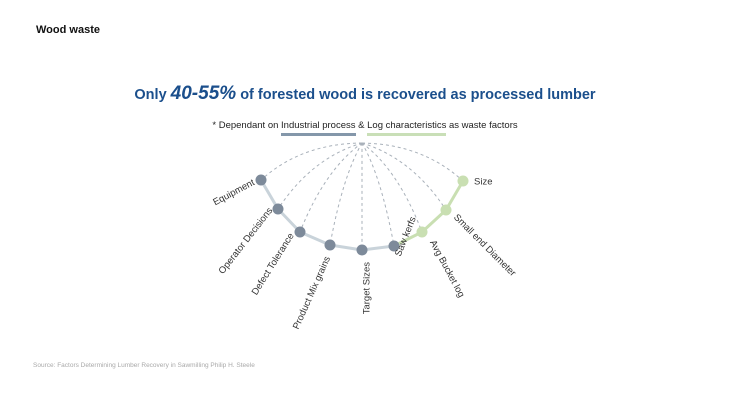  I want to click on log-characteristics-label: Log characteristics, so click(407, 128).